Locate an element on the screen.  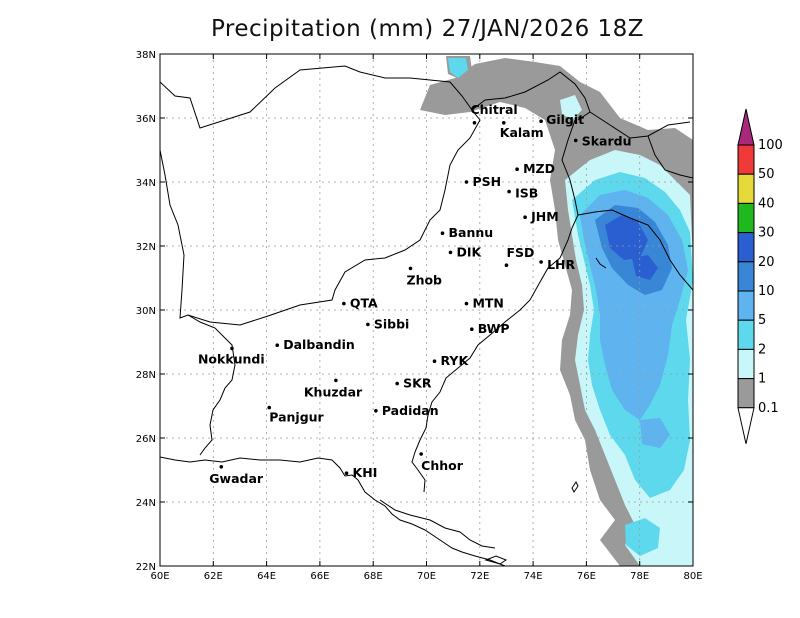
city-nokkundi: Nokkundi is located at coordinates (231, 356).